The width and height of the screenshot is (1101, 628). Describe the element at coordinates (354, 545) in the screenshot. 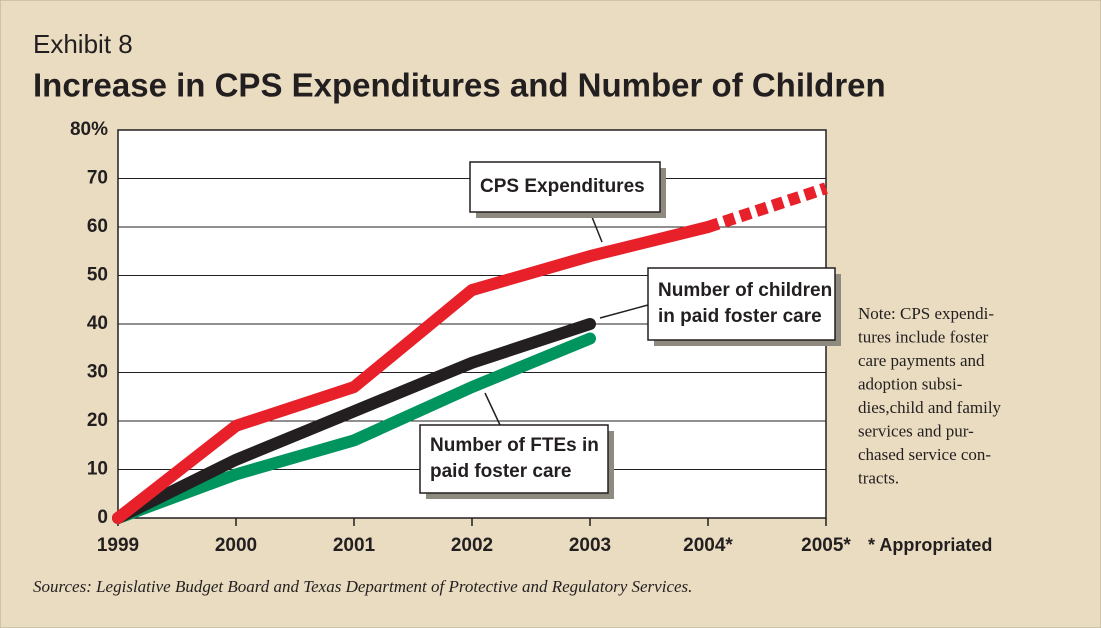

I see `x-tick-label: 2001` at that location.